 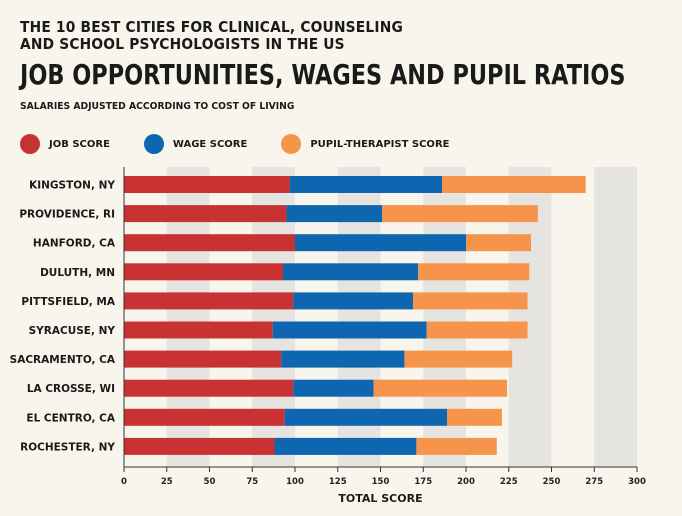 I want to click on legend-item-pupil: PUPIL-THERAPIST SCORE, so click(x=365, y=144).